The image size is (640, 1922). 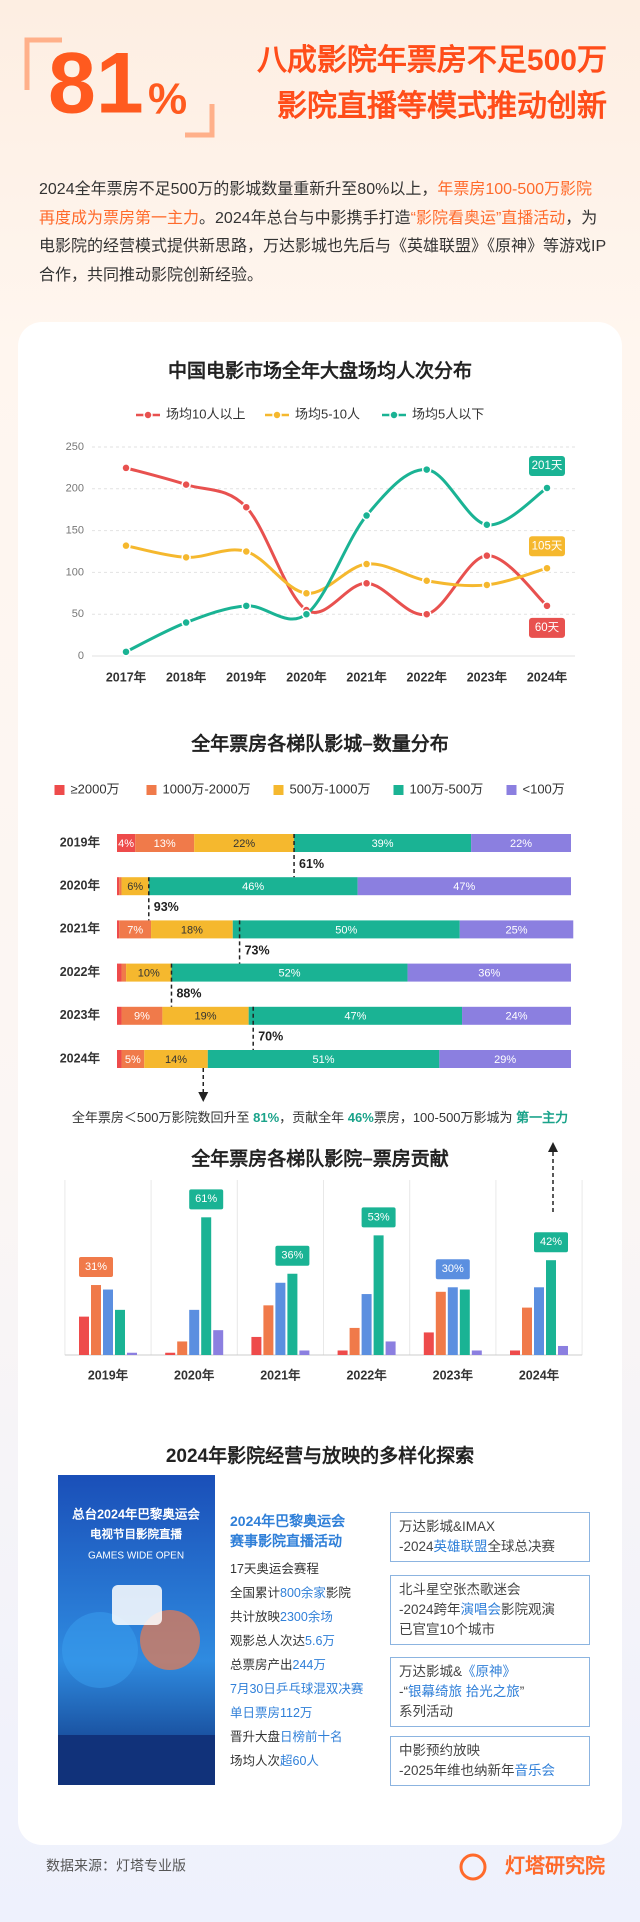 I want to click on event-line: 观影总人次达5.6万, so click(x=305, y=1641).